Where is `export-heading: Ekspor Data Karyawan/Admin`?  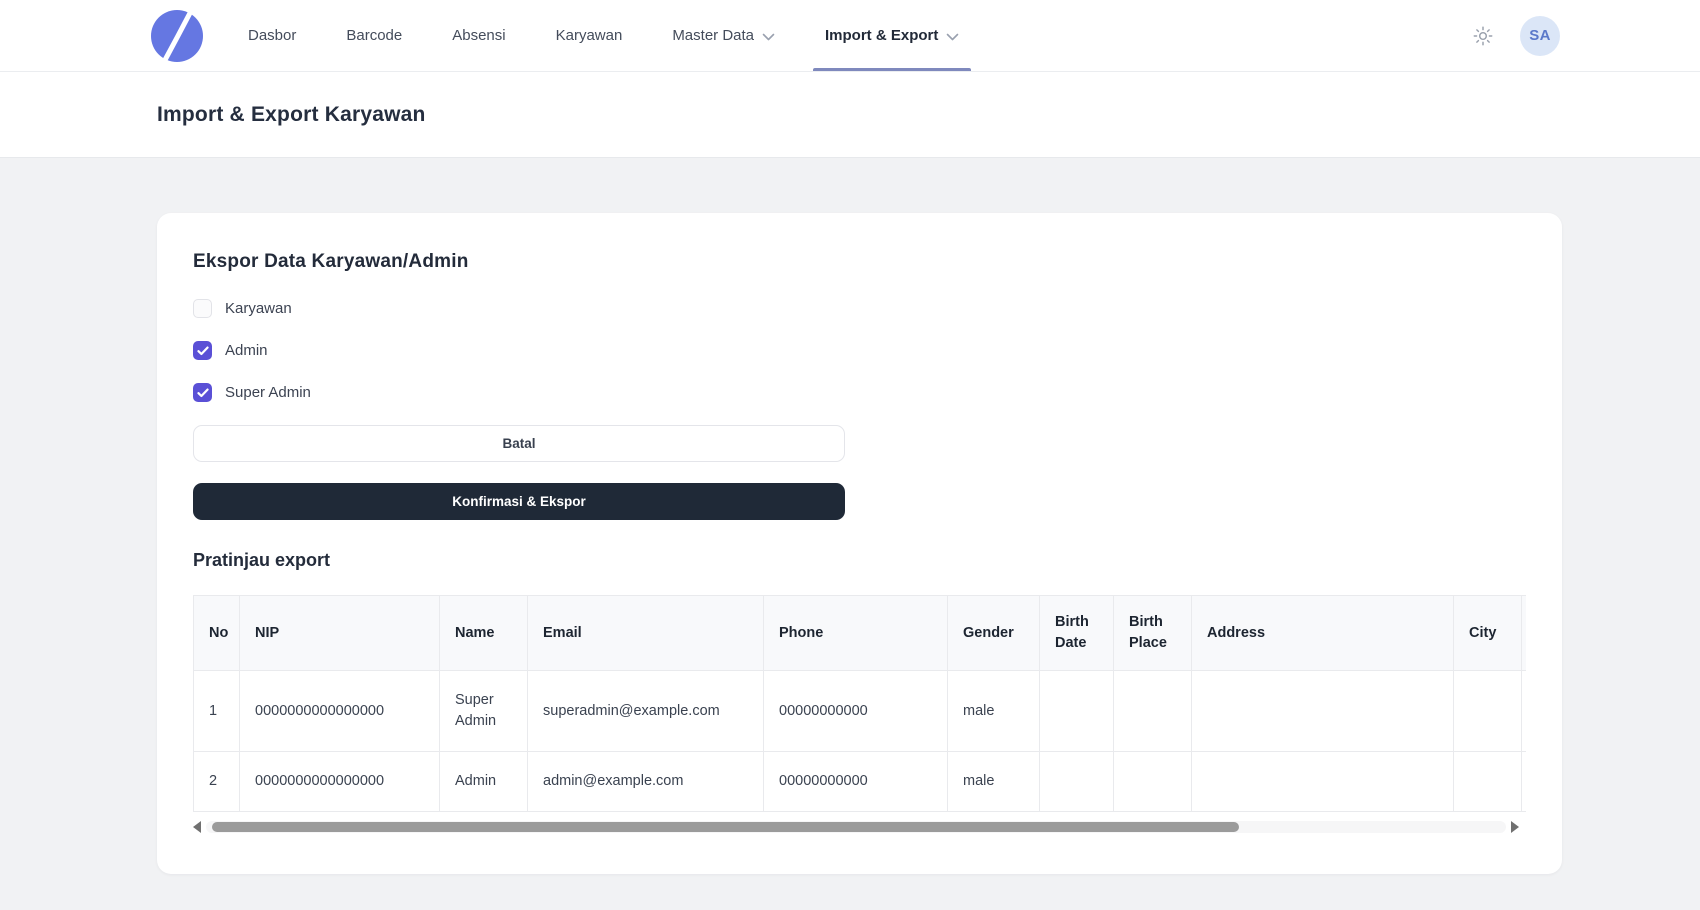 export-heading: Ekspor Data Karyawan/Admin is located at coordinates (331, 261).